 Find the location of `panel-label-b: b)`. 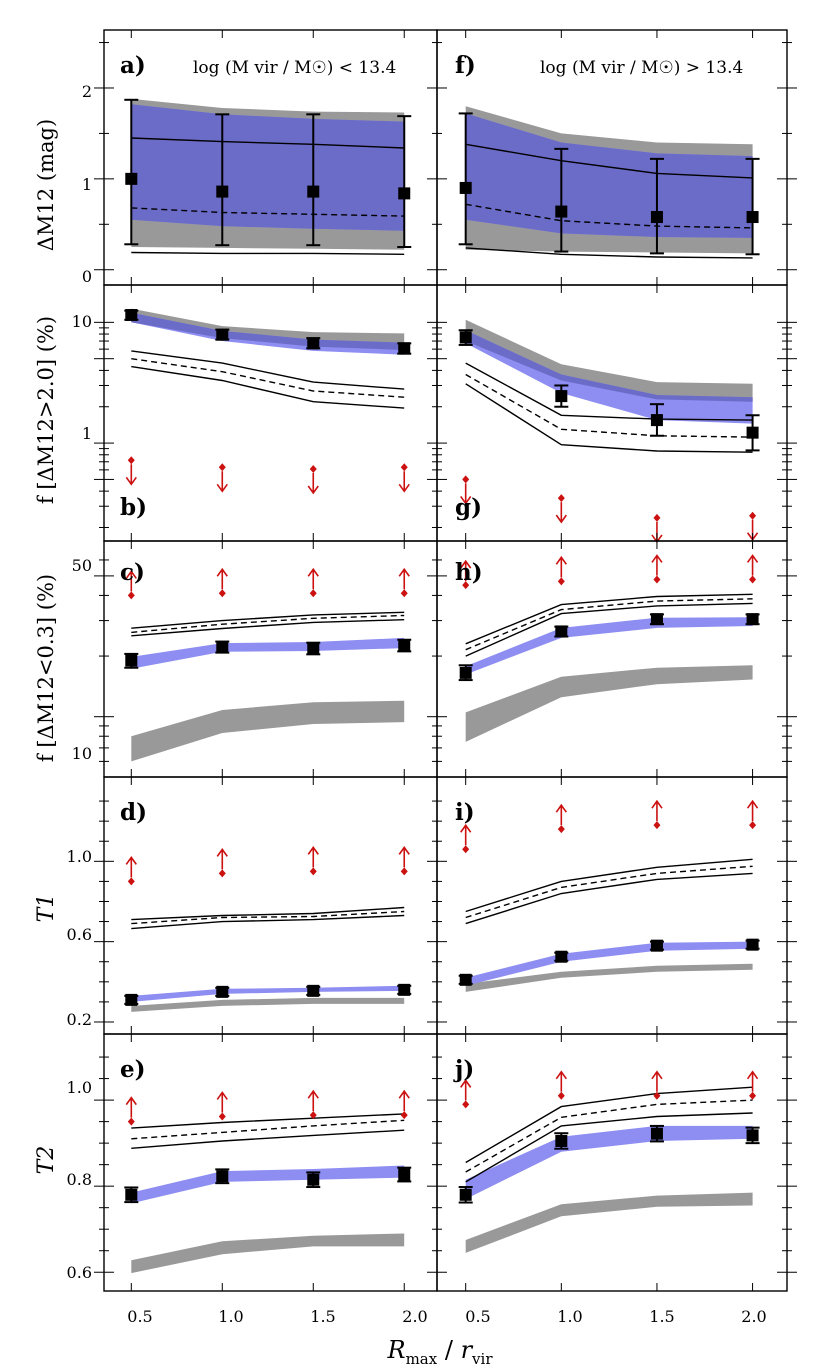

panel-label-b: b) is located at coordinates (133, 507).